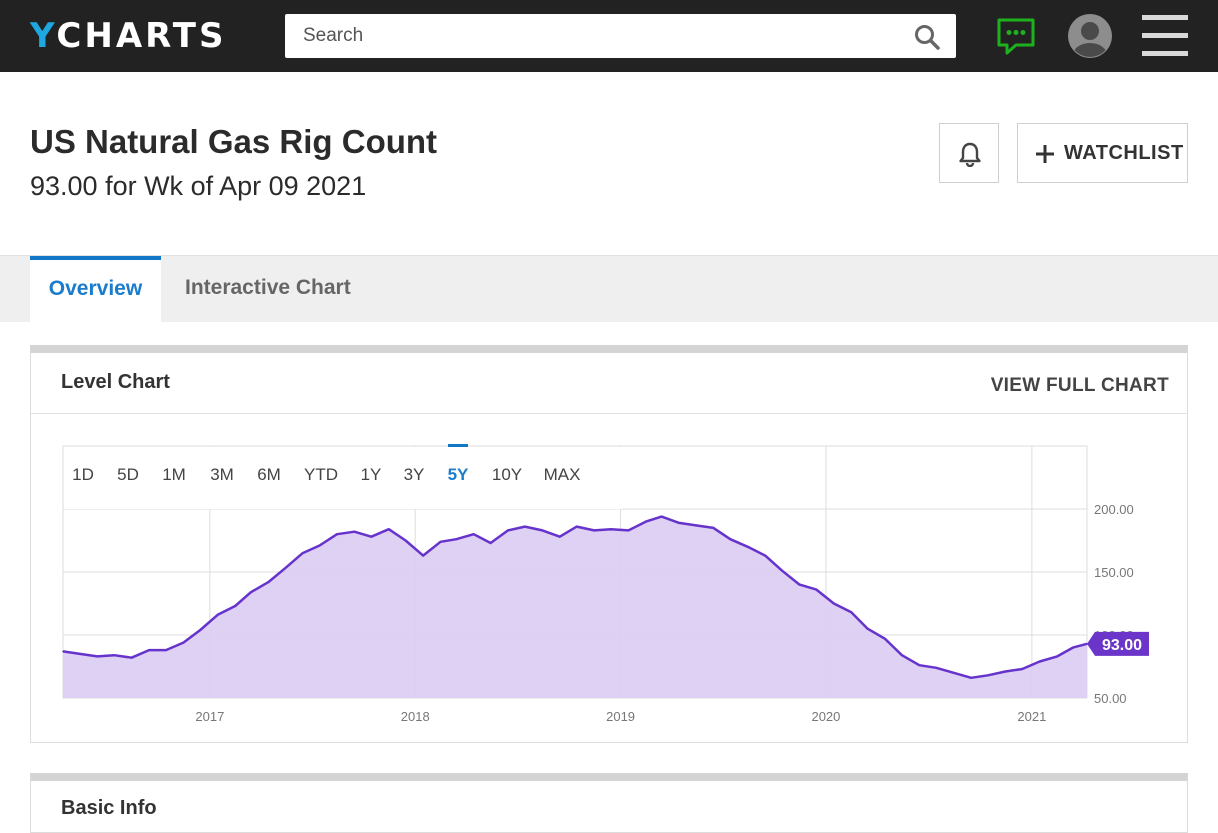  I want to click on page-title: US Natural Gas Rig Count, so click(234, 141).